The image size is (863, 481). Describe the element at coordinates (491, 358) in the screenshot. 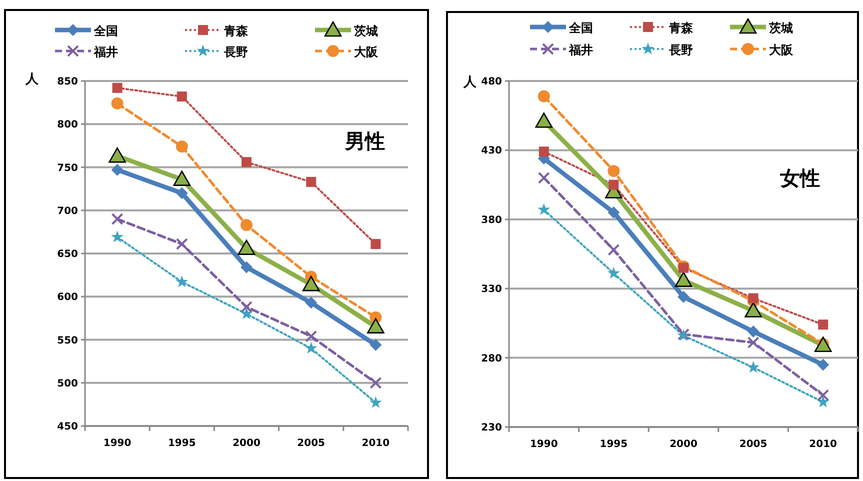

I see `y-tick-label: 280` at that location.